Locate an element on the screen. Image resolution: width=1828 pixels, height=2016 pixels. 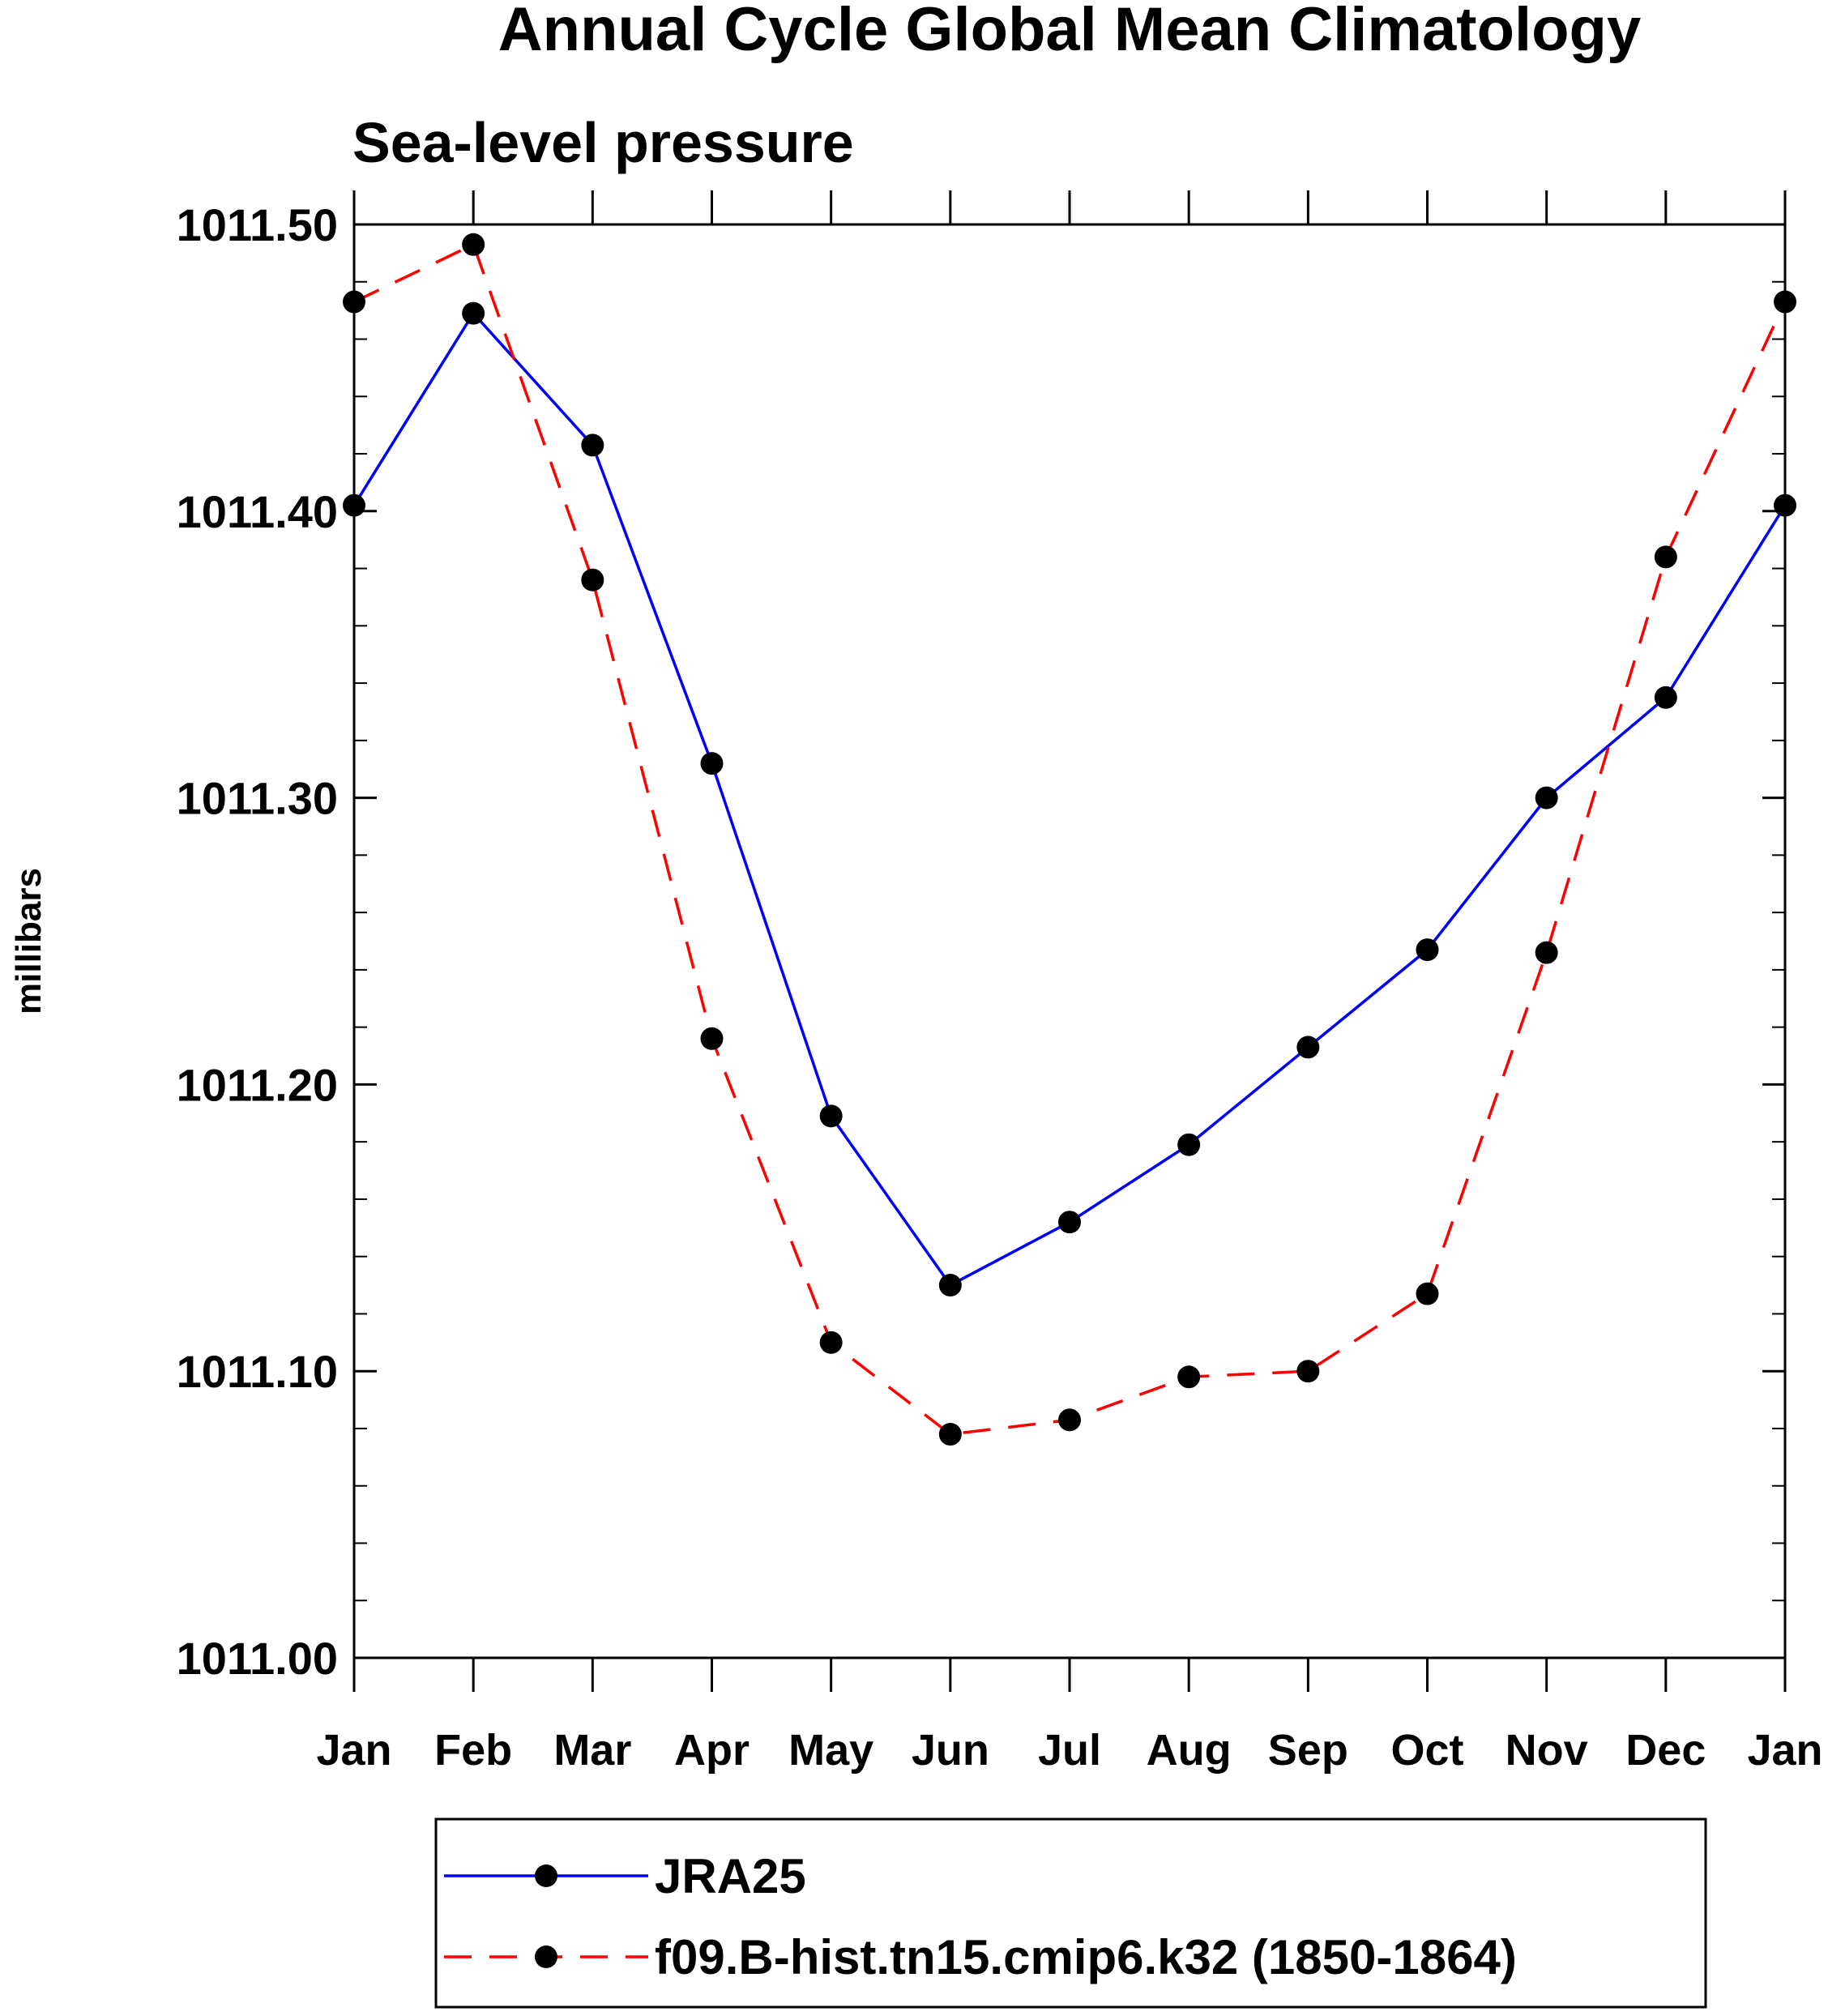
y-tick-label: 1011.20 is located at coordinates (258, 1085).